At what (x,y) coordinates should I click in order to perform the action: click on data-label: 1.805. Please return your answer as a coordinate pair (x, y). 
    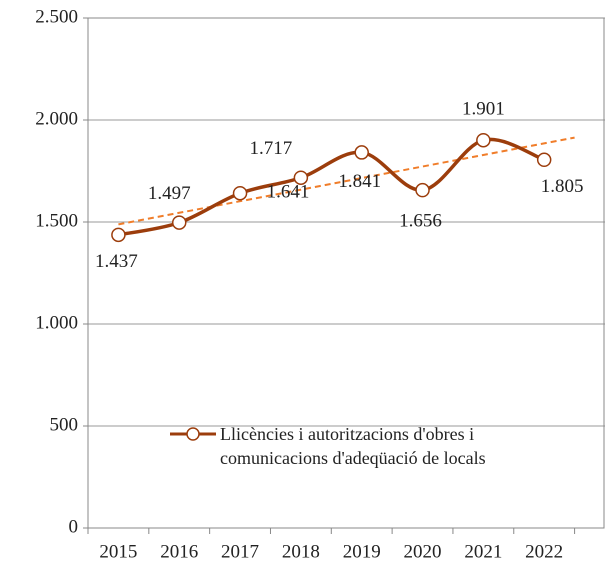
    Looking at the image, I should click on (562, 186).